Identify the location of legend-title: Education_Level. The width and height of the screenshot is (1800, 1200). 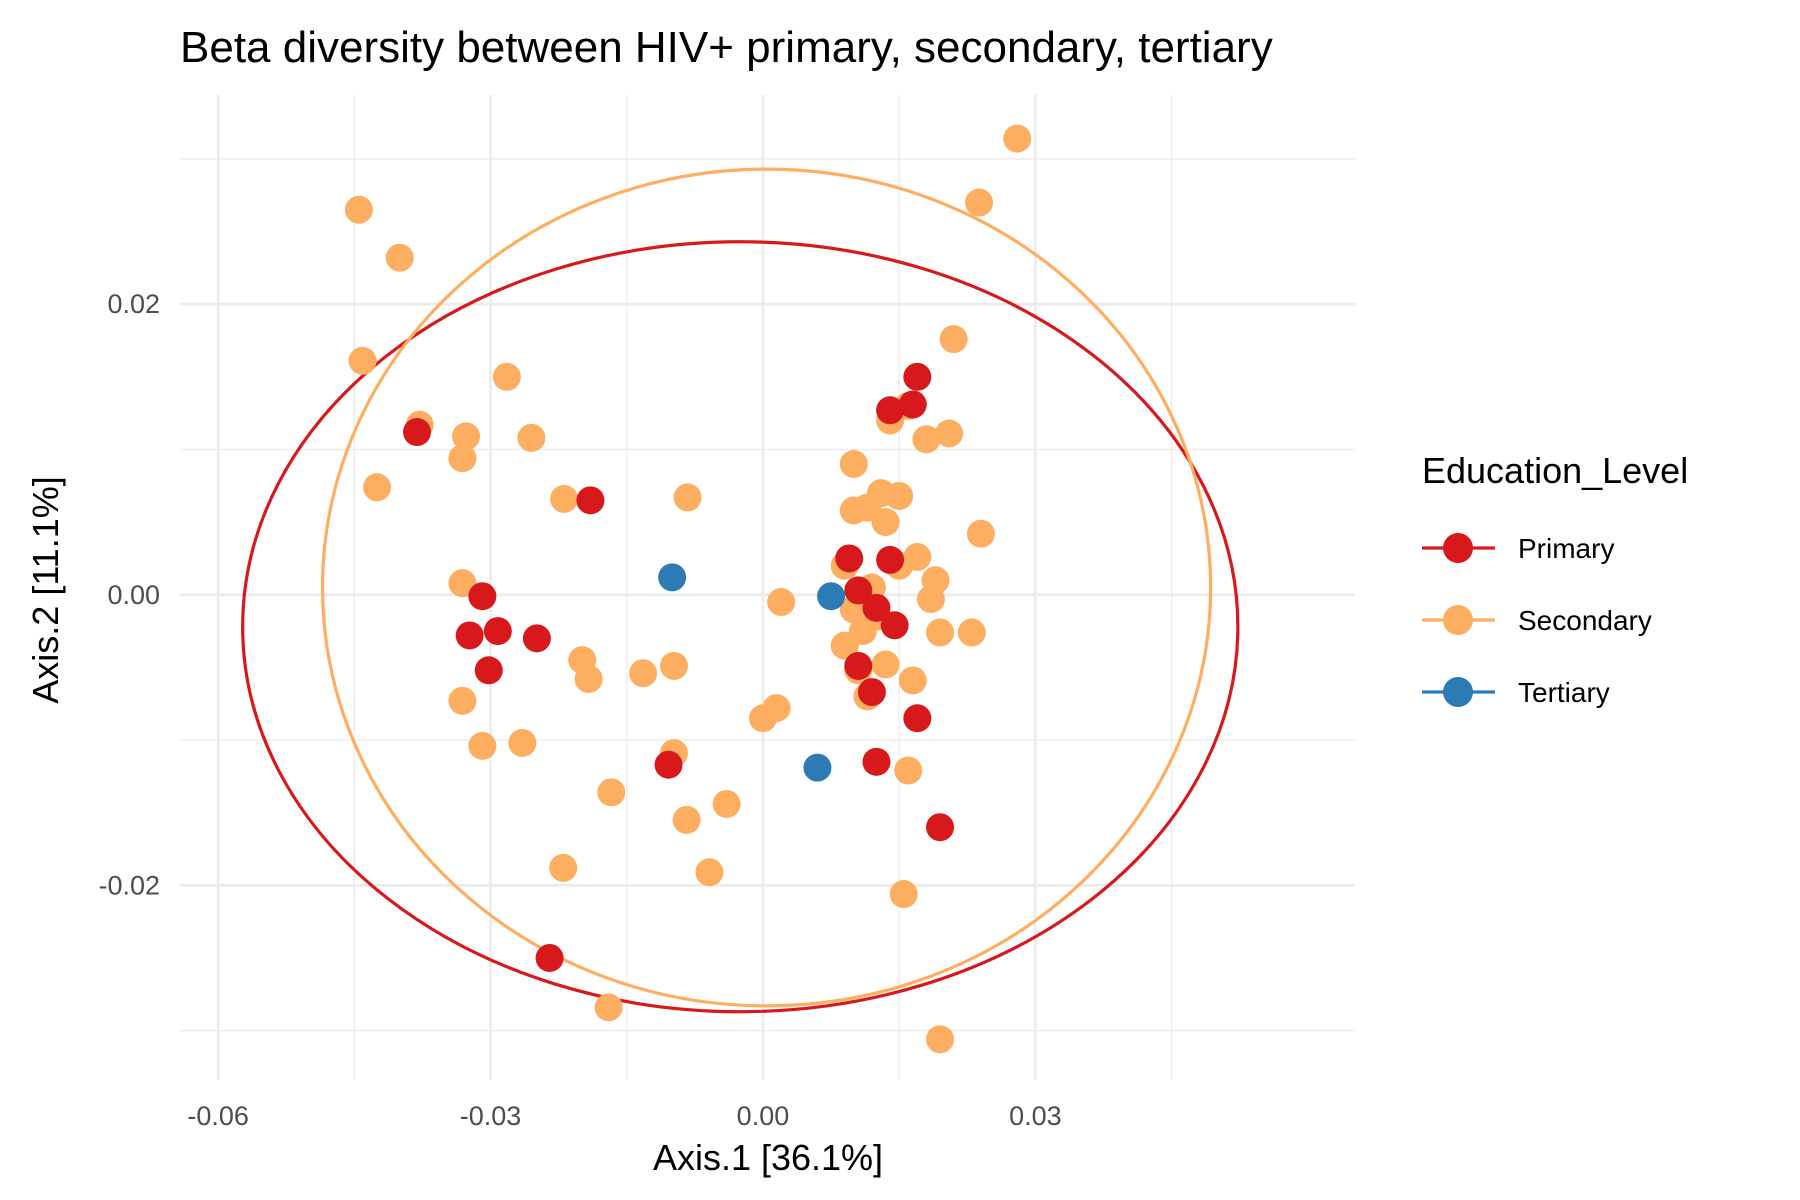
(1555, 470).